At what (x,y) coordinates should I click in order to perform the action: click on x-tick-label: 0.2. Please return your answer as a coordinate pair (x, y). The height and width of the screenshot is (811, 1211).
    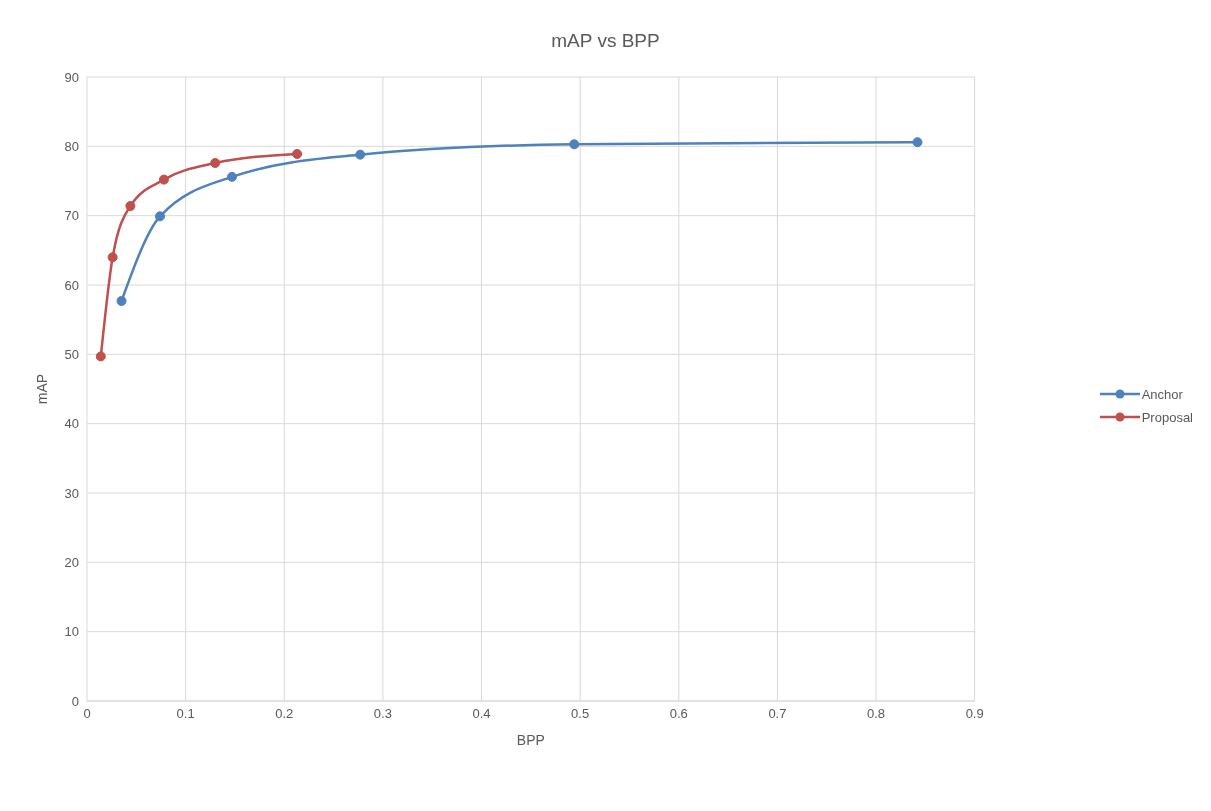
    Looking at the image, I should click on (284, 714).